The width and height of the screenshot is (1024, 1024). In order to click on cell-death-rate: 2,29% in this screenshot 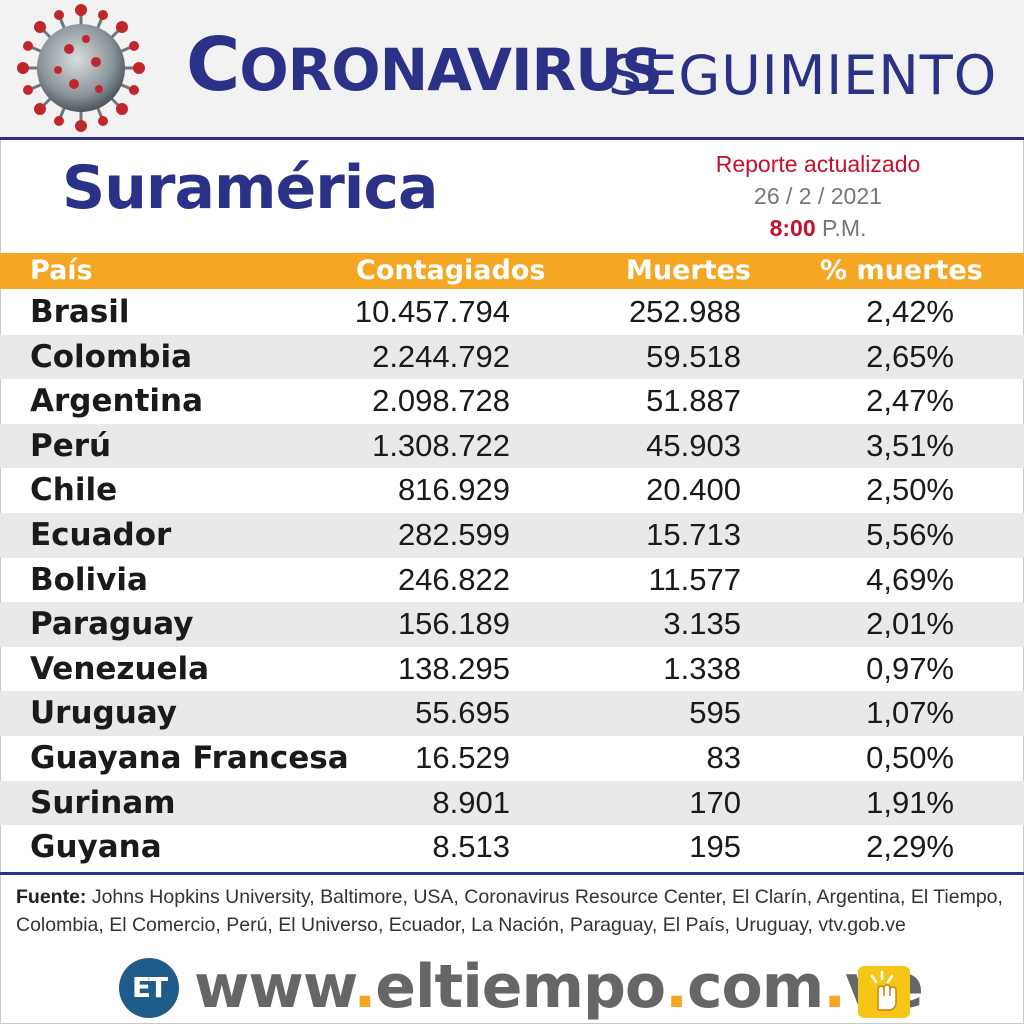, I will do `click(910, 847)`.